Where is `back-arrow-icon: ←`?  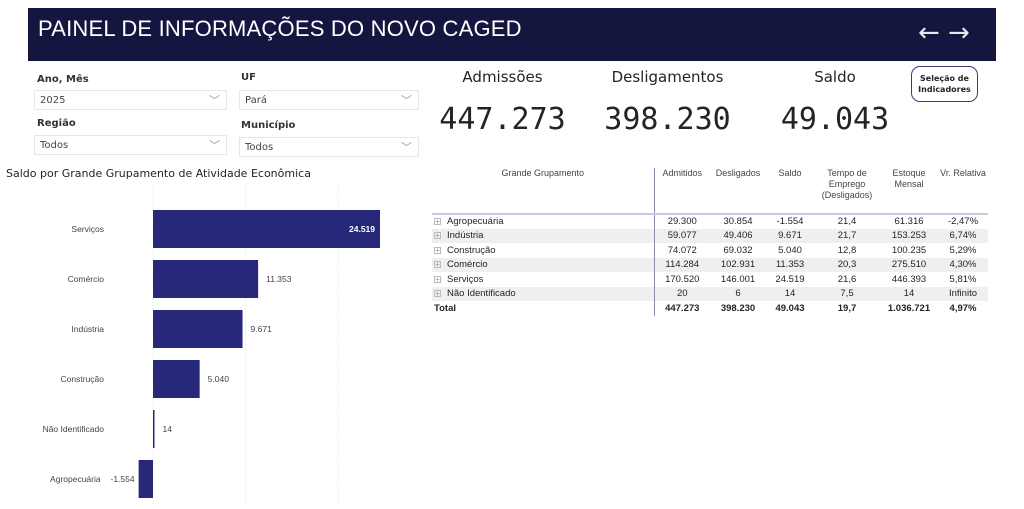 back-arrow-icon: ← is located at coordinates (929, 33).